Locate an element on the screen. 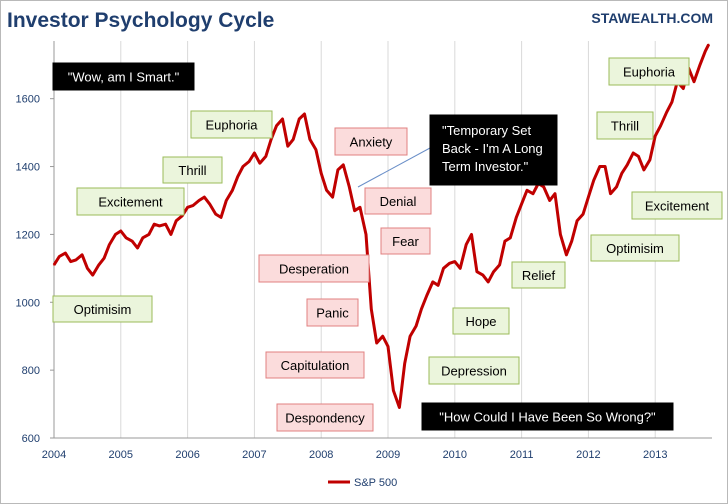 This screenshot has width=728, height=504. annotation-label: Panic is located at coordinates (332, 313).